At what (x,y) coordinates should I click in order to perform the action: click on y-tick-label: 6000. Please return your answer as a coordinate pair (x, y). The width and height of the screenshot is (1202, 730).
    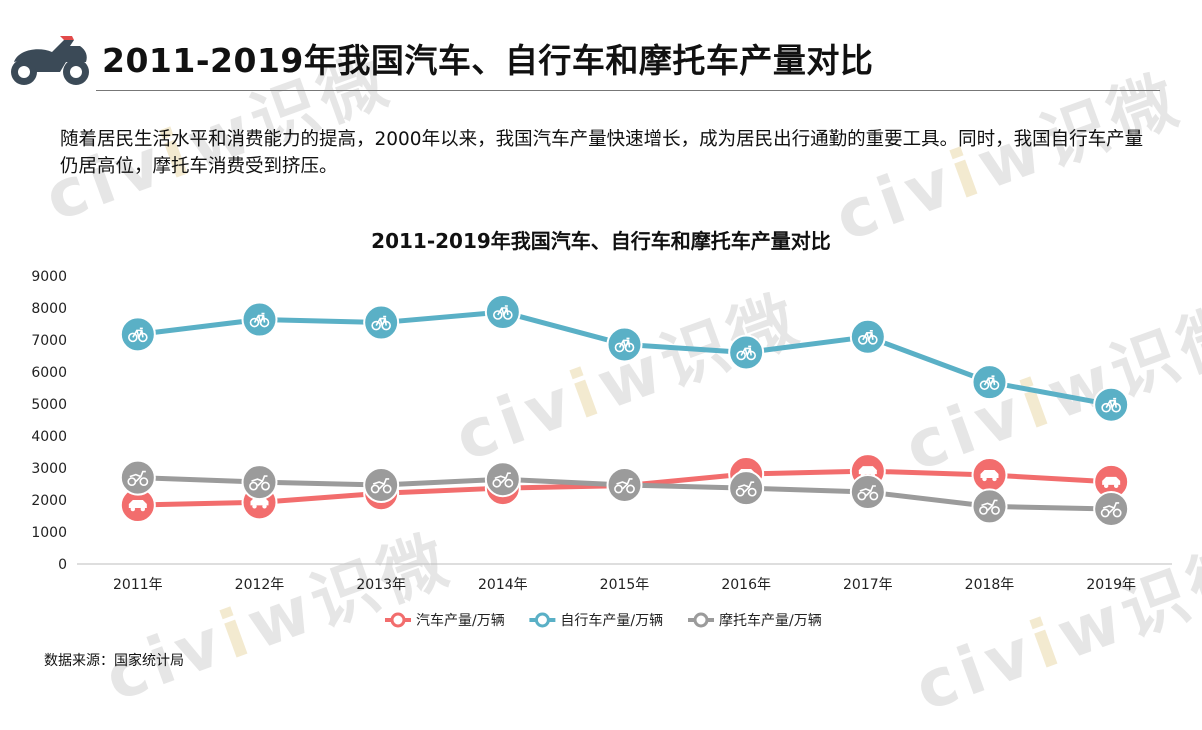
    Looking at the image, I should click on (49, 373).